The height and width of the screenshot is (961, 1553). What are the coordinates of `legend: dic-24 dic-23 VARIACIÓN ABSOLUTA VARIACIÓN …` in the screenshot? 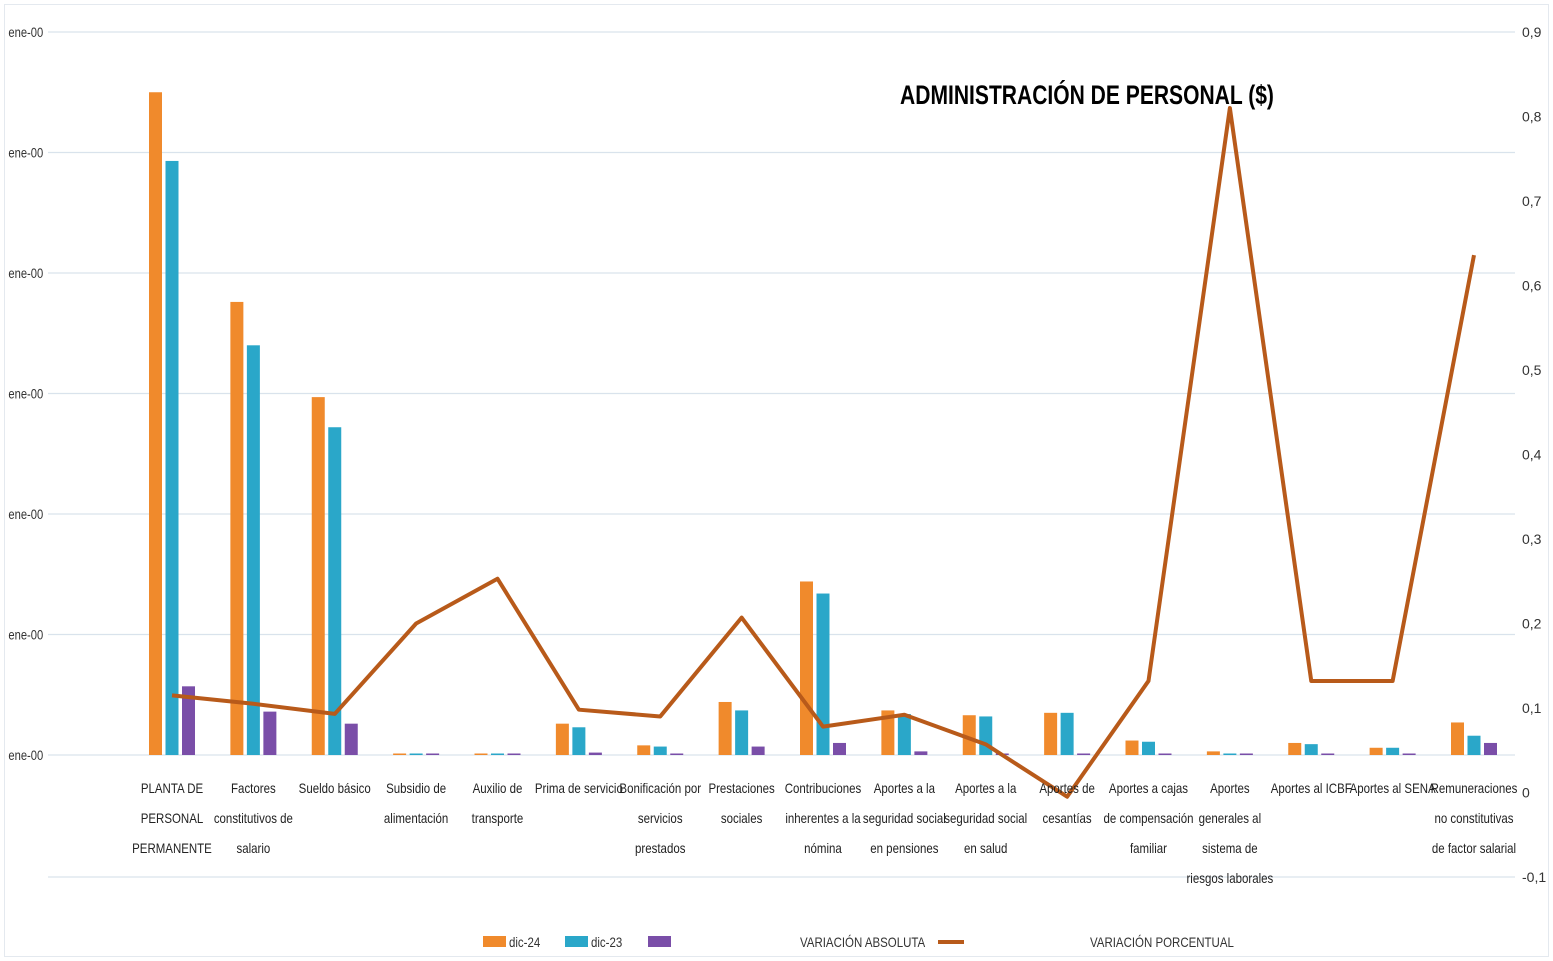 It's located at (858, 942).